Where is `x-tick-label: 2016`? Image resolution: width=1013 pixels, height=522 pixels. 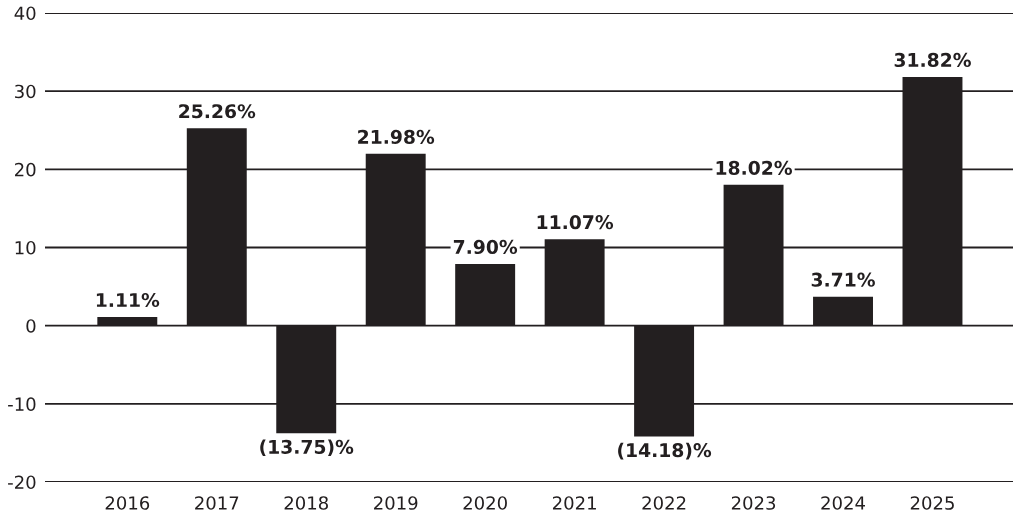 x-tick-label: 2016 is located at coordinates (127, 503).